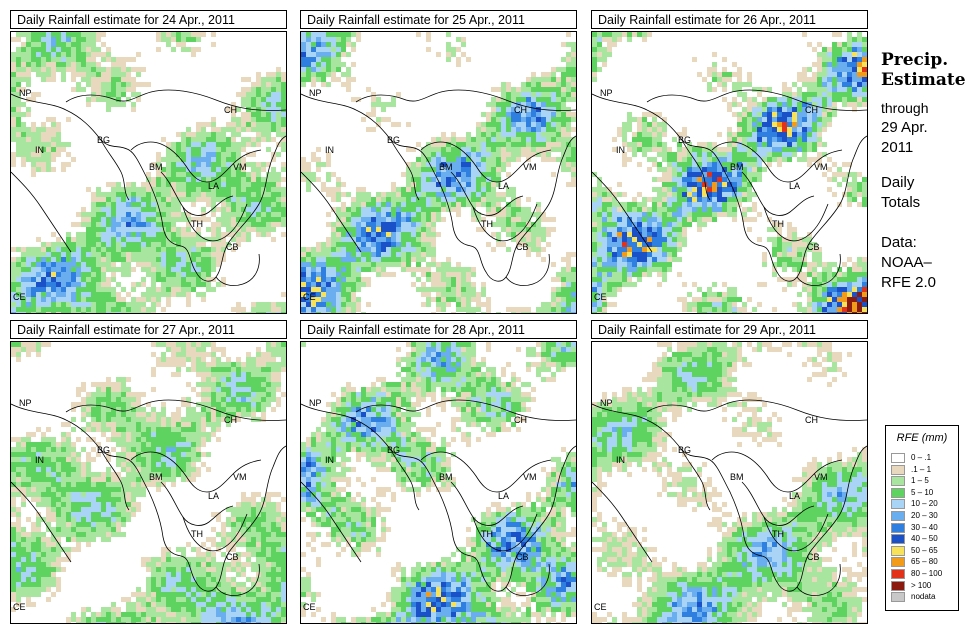  Describe the element at coordinates (811, 110) in the screenshot. I see `country-label-ch: CH` at that location.